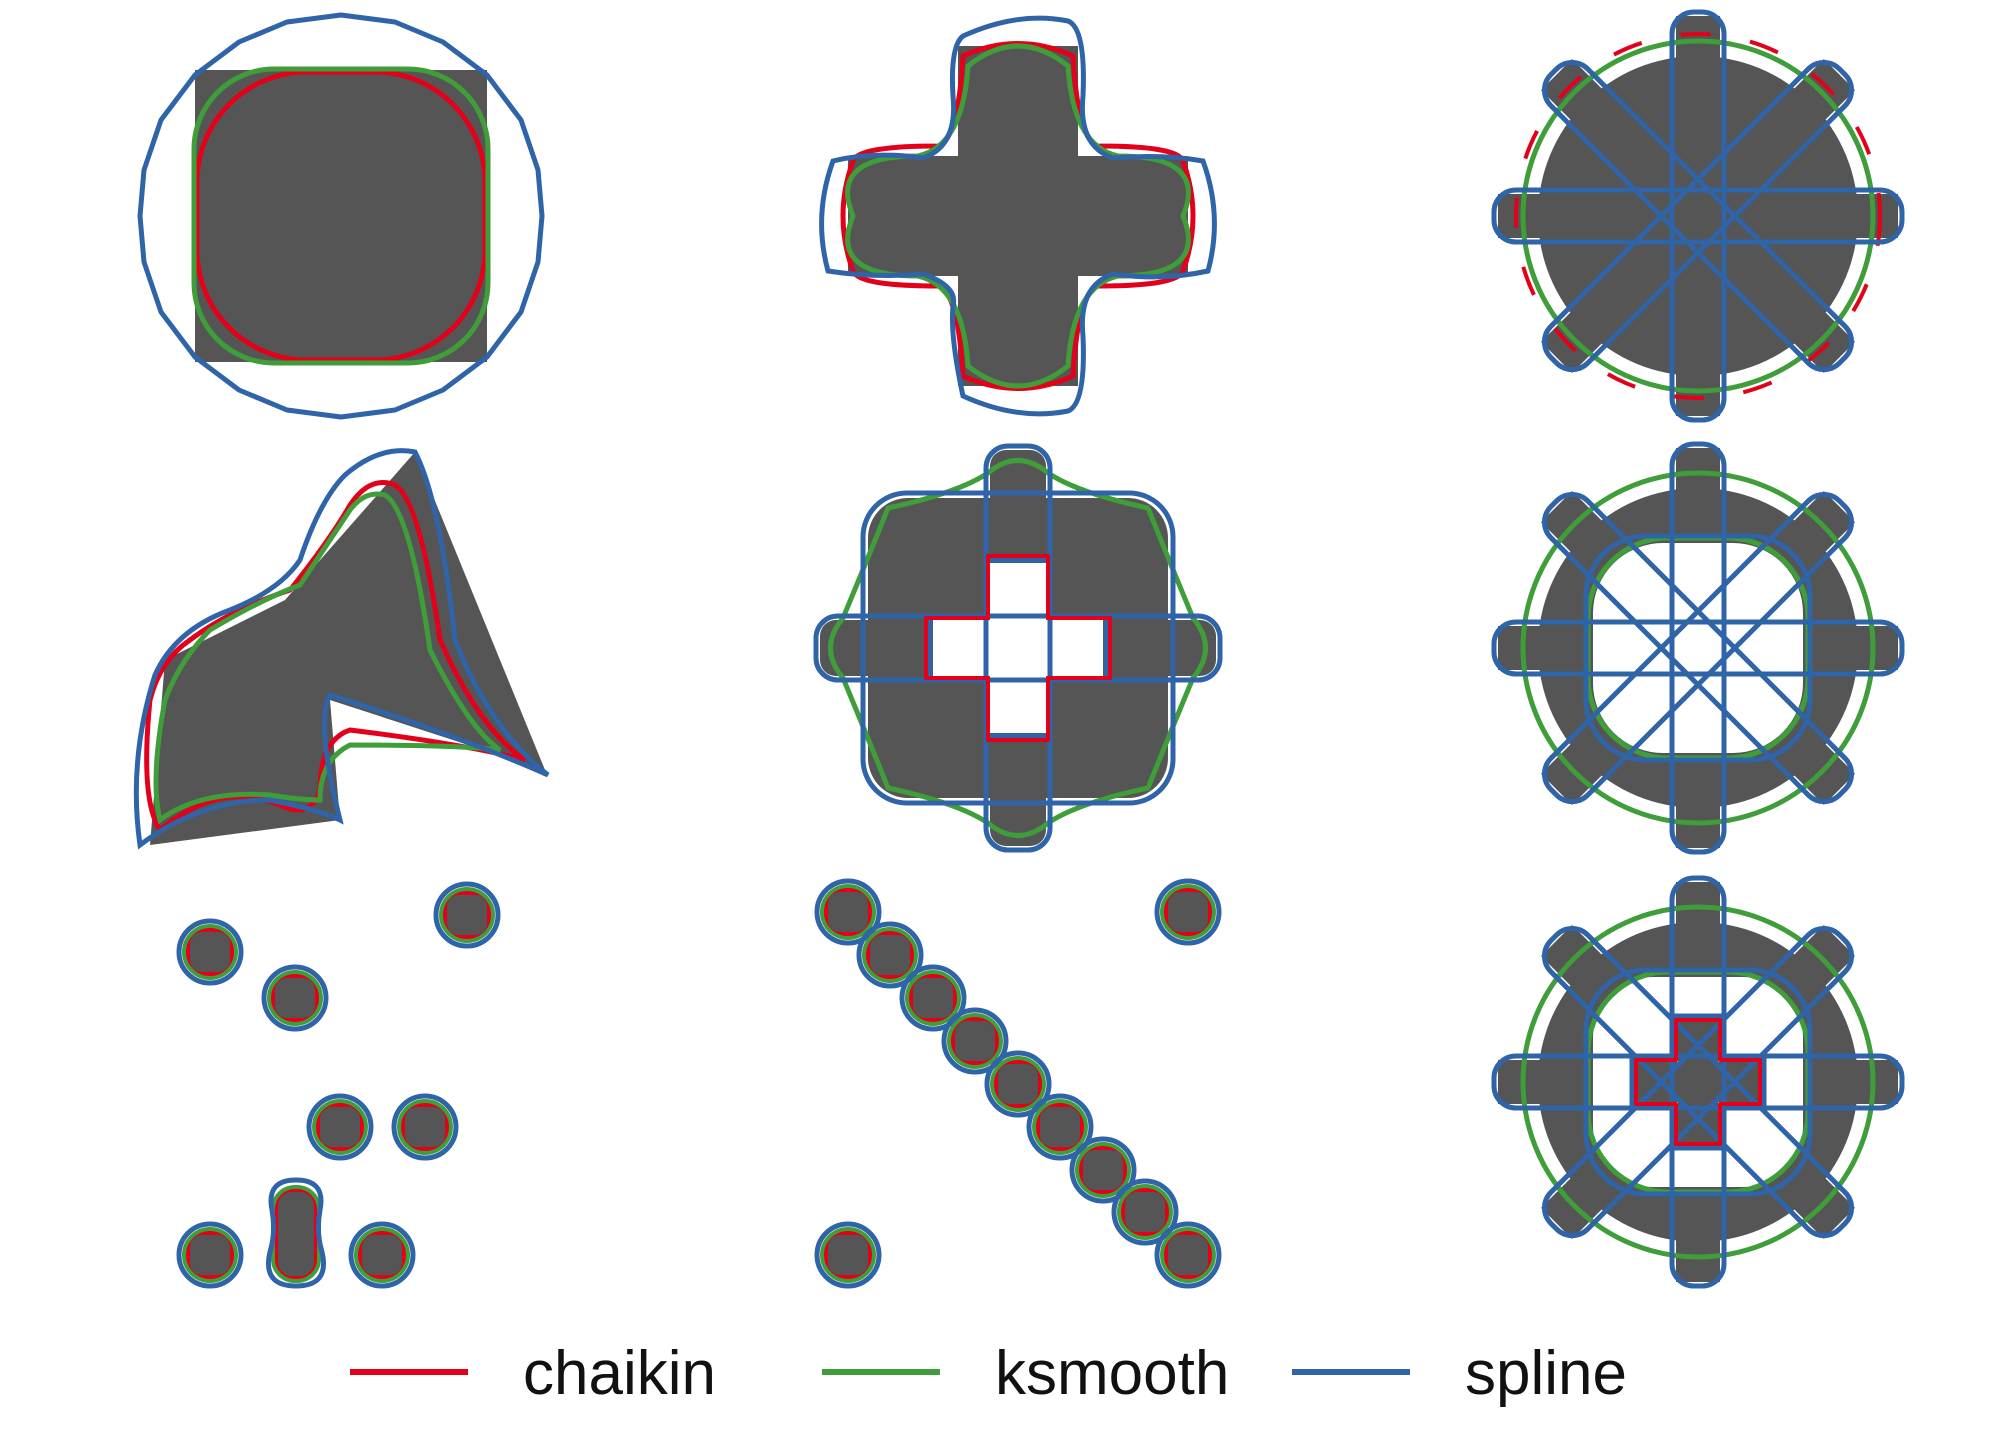  I want to click on legend-label-ksmooth: ksmooth, so click(1112, 1373).